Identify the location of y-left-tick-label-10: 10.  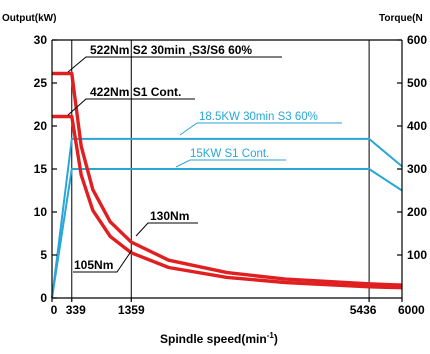
(41, 212).